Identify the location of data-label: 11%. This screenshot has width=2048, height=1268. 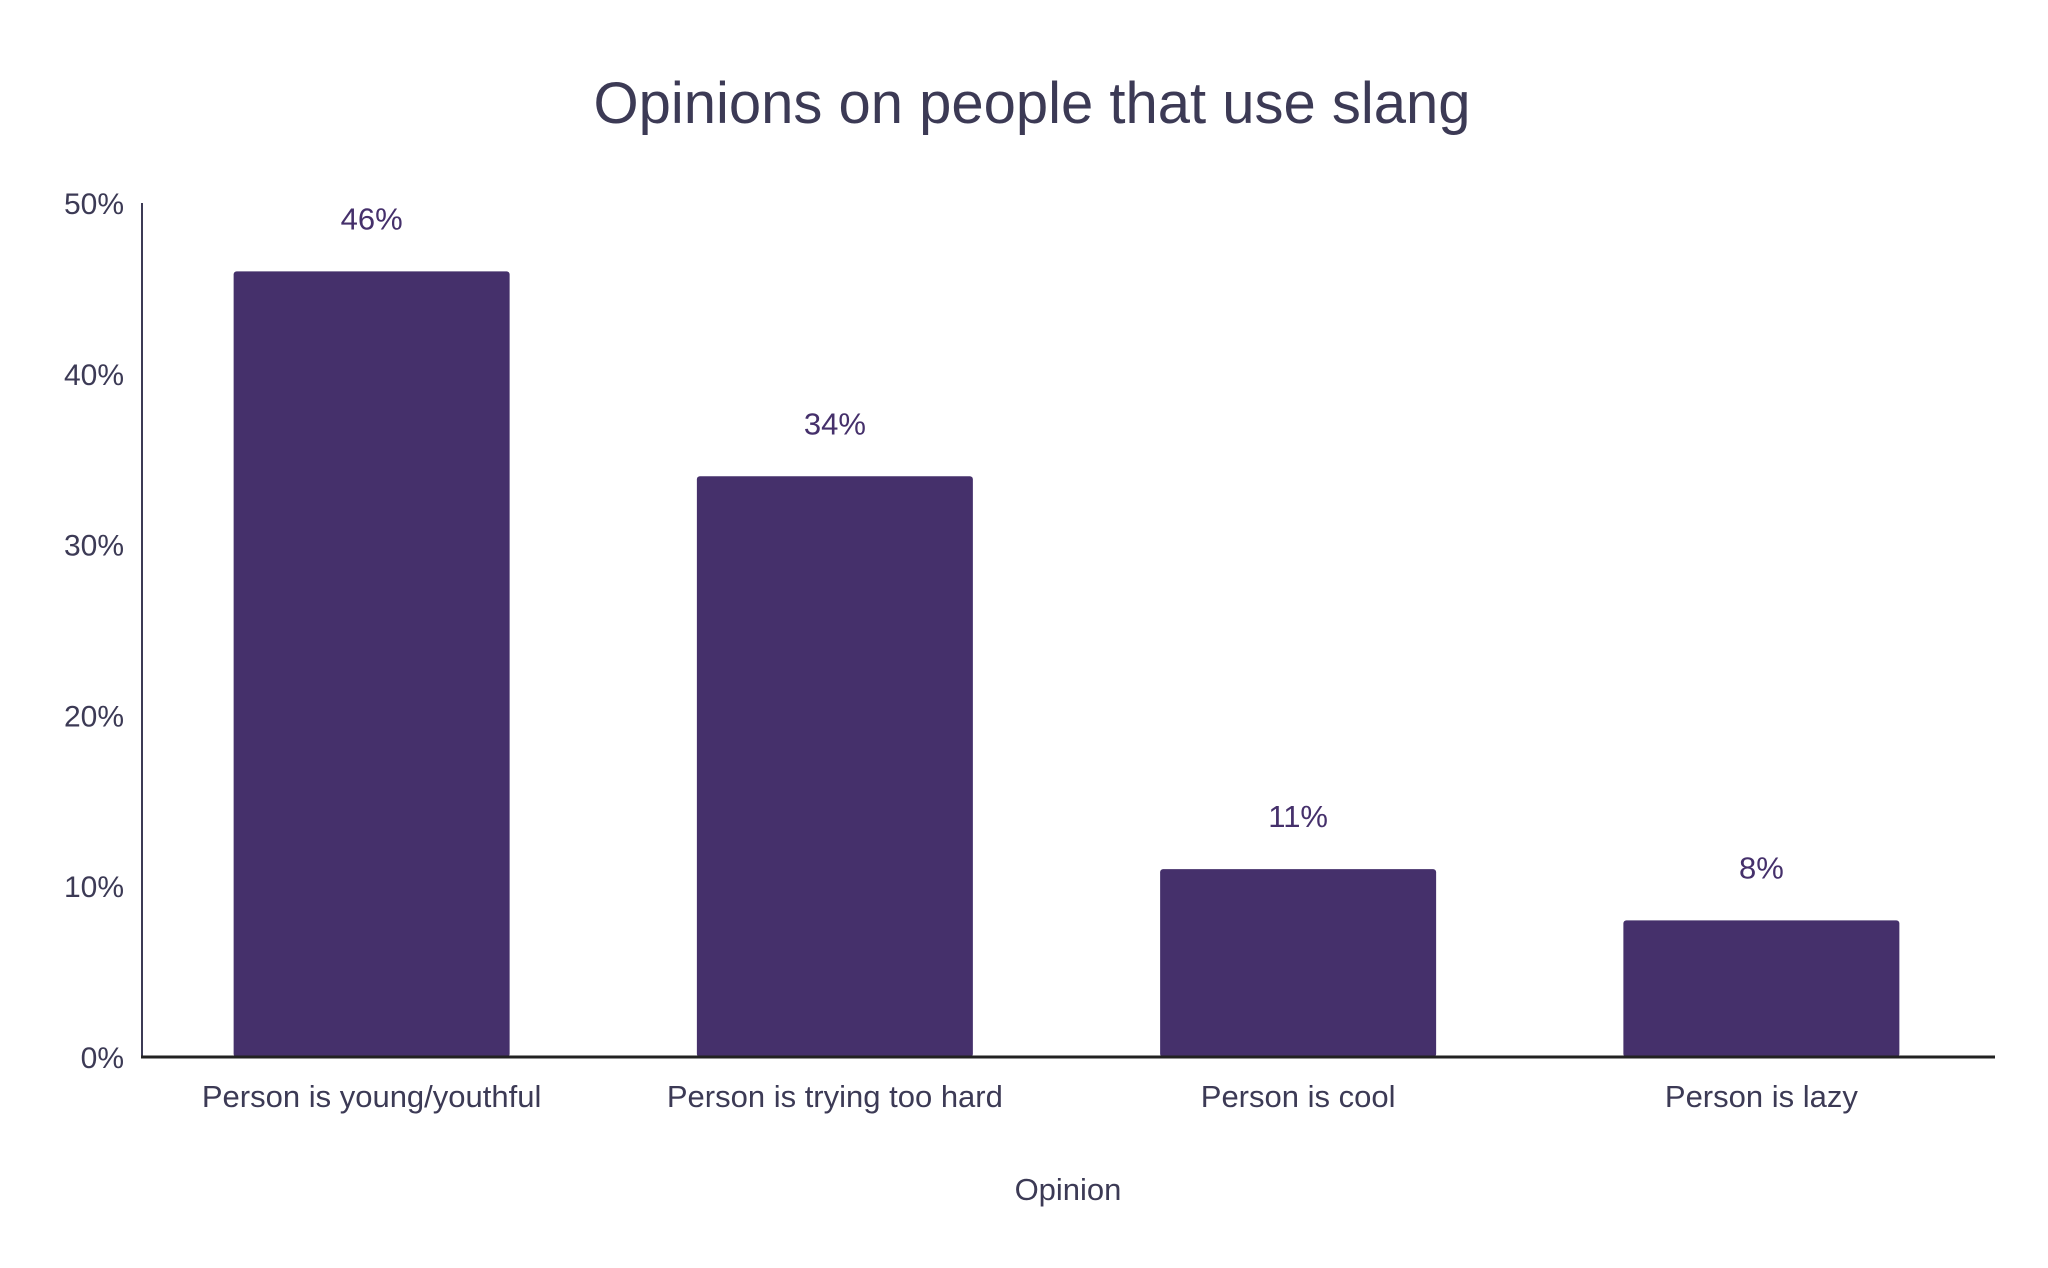
(1298, 816).